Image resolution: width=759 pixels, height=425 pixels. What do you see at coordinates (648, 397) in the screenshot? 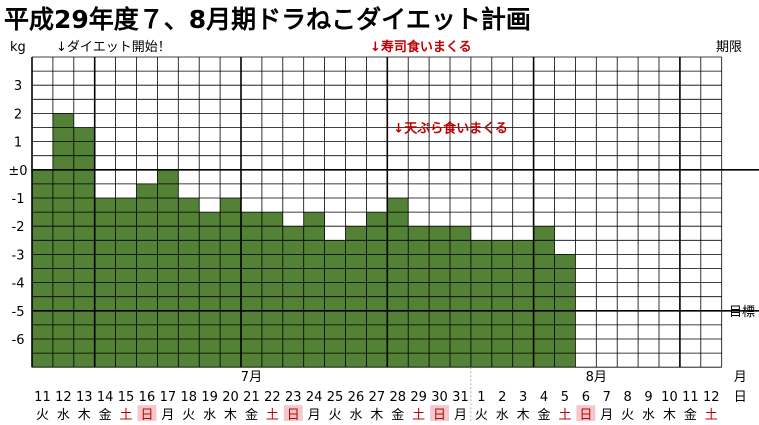
I see `day-label-9: 9` at bounding box center [648, 397].